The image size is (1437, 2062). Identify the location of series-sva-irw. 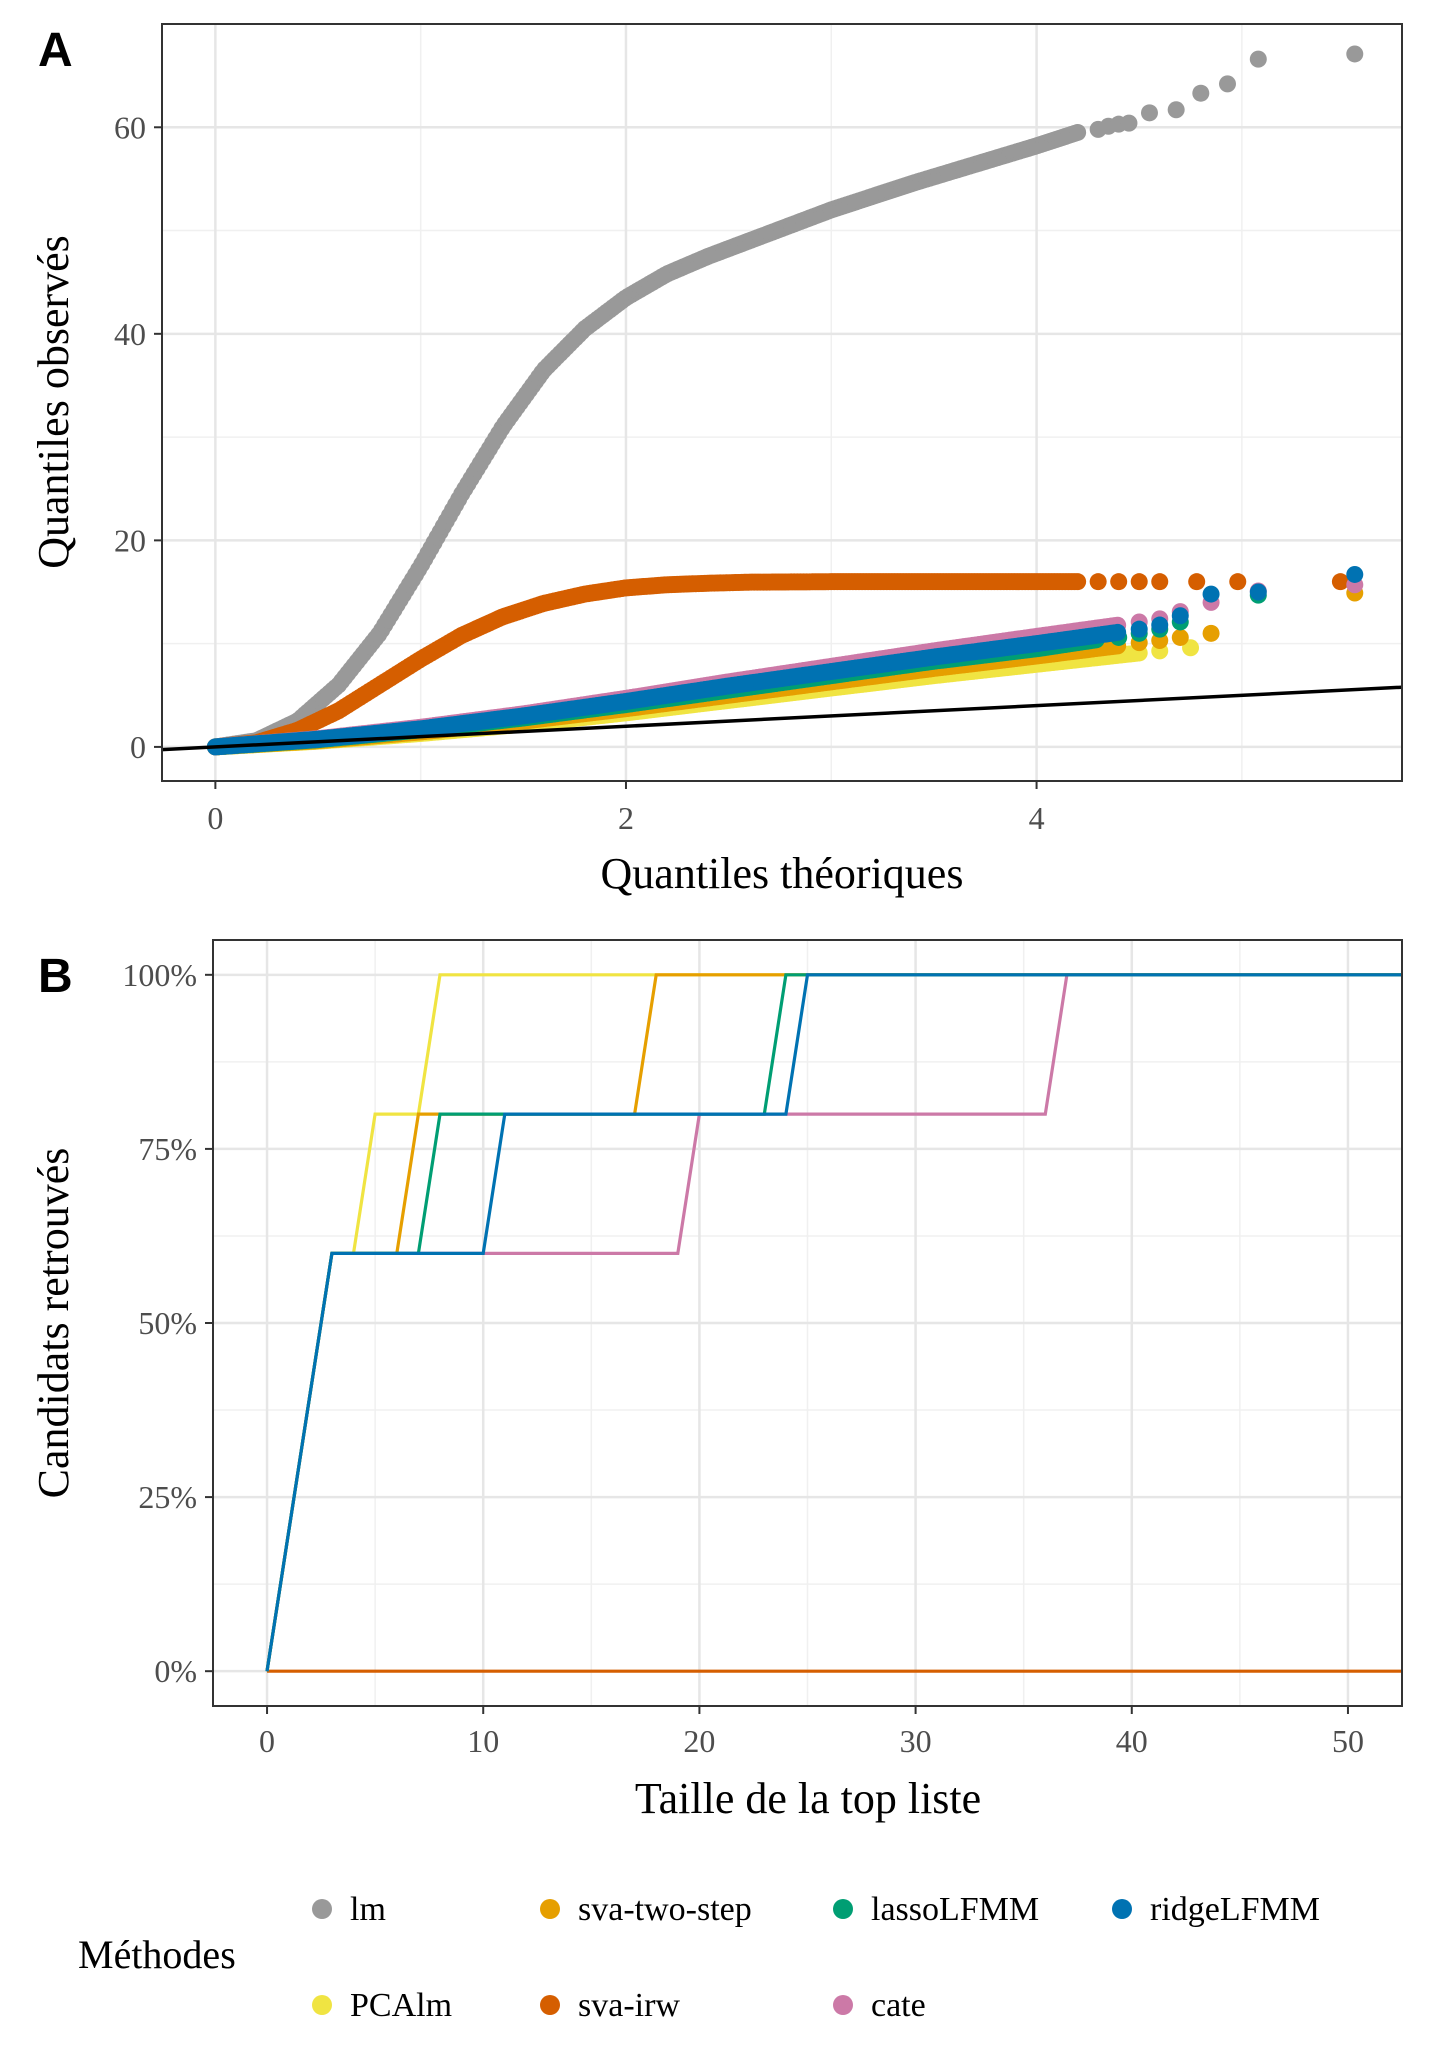
(777, 664).